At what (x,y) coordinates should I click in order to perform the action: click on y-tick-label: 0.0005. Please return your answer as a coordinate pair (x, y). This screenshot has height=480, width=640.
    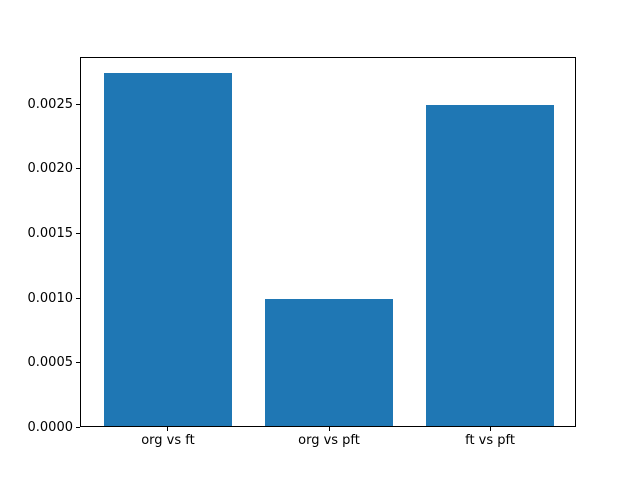
    Looking at the image, I should click on (50, 363).